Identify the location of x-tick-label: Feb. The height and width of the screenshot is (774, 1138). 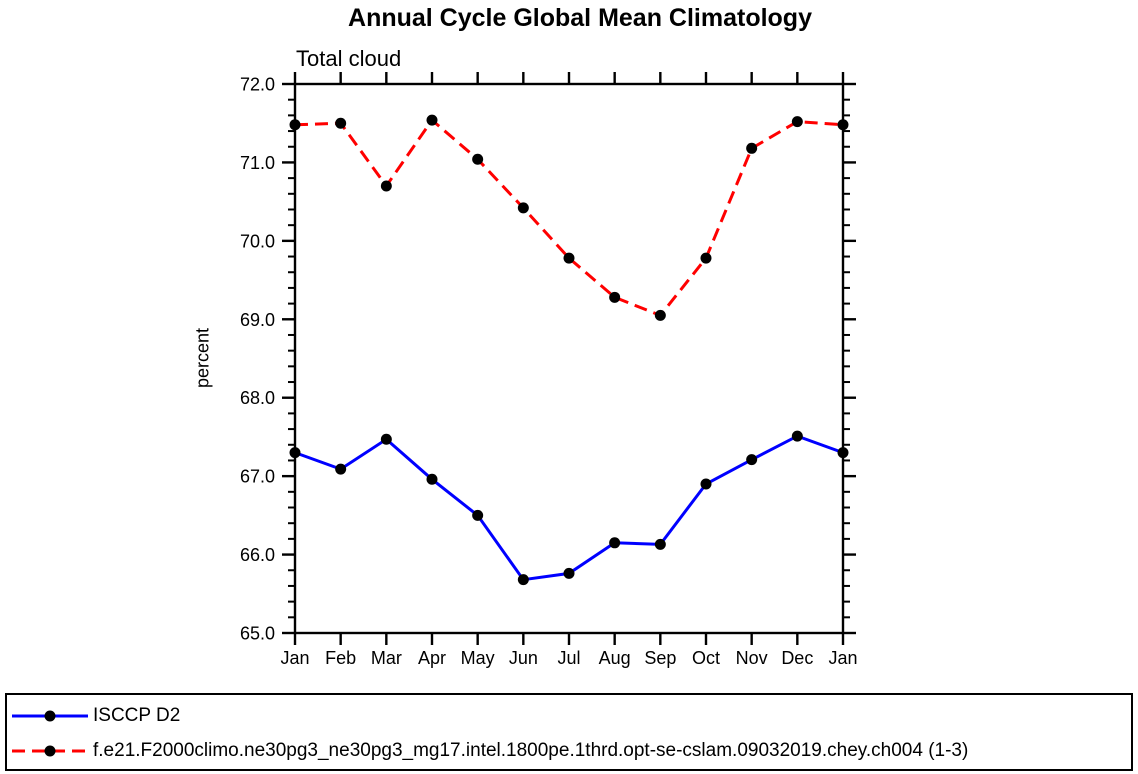
(340, 658).